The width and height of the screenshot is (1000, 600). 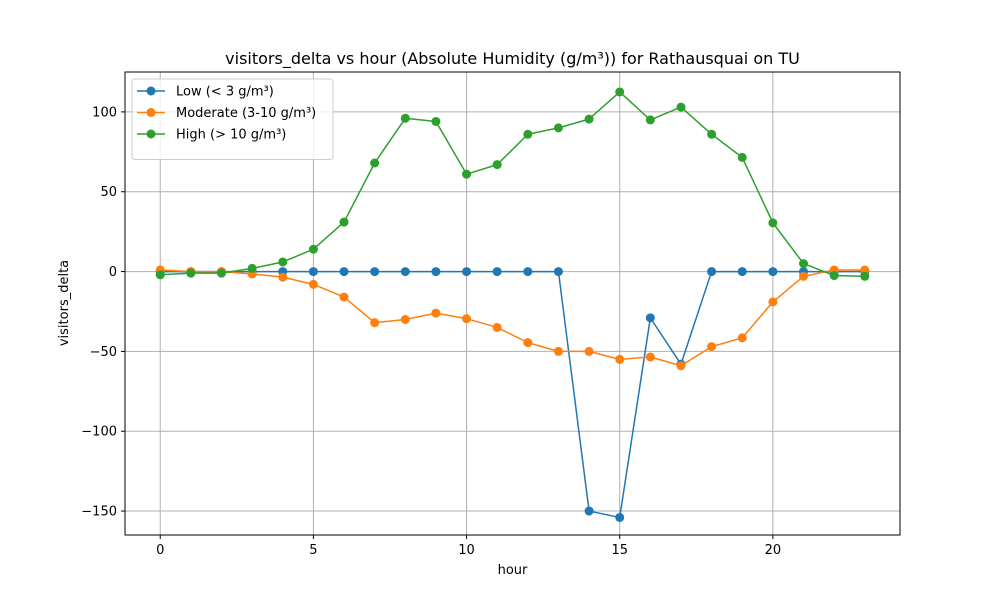 What do you see at coordinates (313, 550) in the screenshot?
I see `x-tick-label: 5` at bounding box center [313, 550].